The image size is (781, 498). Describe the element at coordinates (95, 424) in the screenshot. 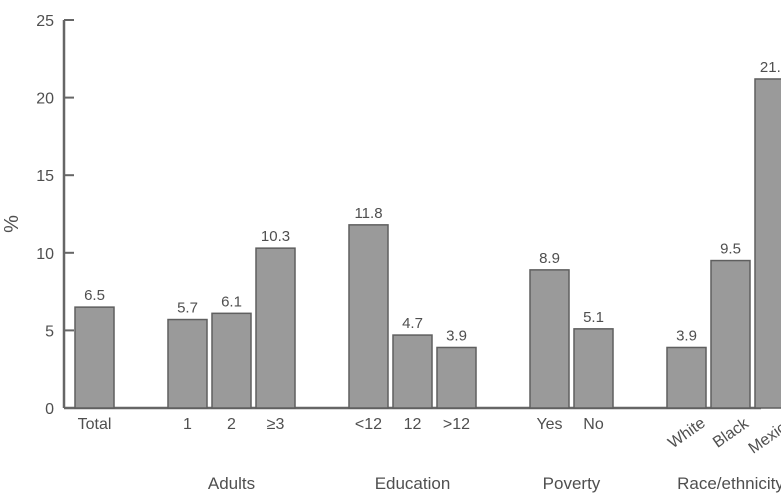

I see `category-label: Total` at that location.